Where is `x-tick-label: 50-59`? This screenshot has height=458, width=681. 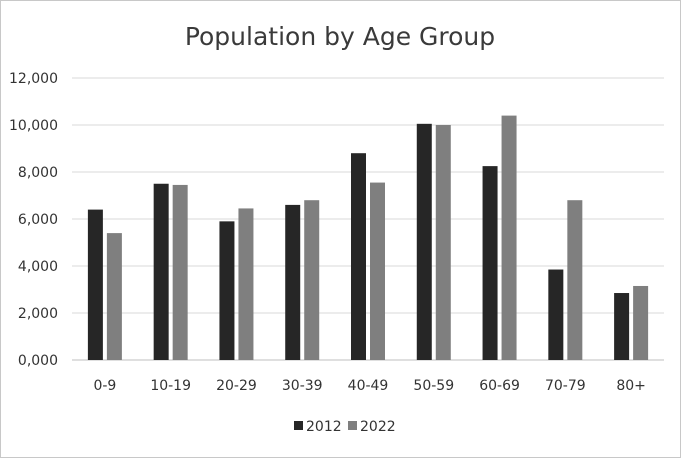
x-tick-label: 50-59 is located at coordinates (433, 386).